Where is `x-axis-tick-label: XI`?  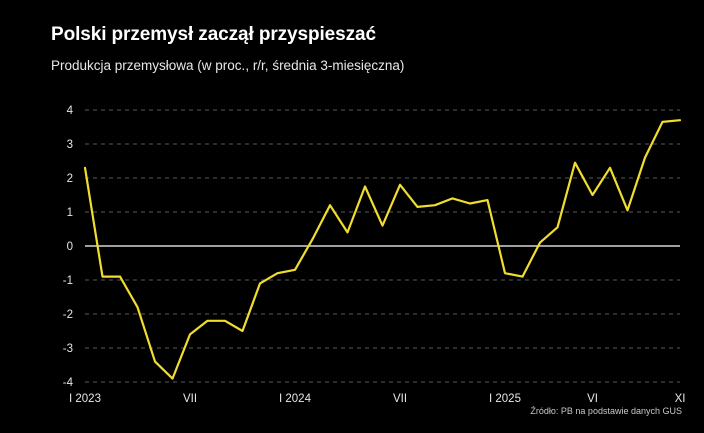 x-axis-tick-label: XI is located at coordinates (680, 399).